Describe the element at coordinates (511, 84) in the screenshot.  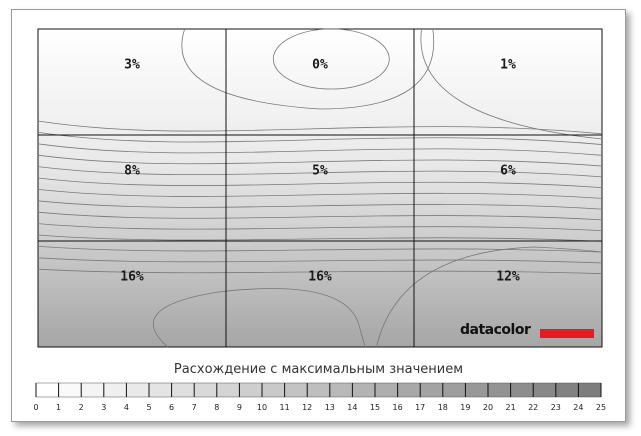
I see `contour-top-right` at that location.